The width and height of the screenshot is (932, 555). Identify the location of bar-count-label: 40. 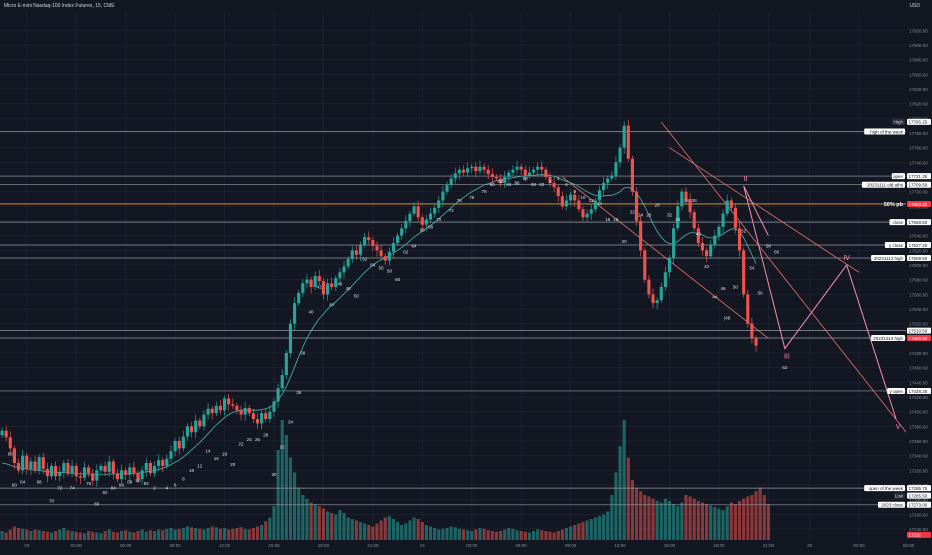
(699, 234).